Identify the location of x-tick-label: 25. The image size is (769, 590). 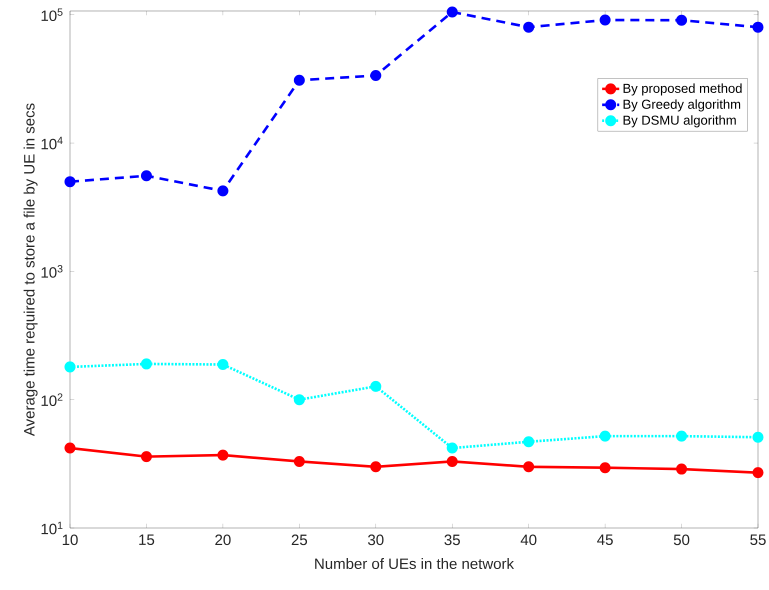
(300, 540).